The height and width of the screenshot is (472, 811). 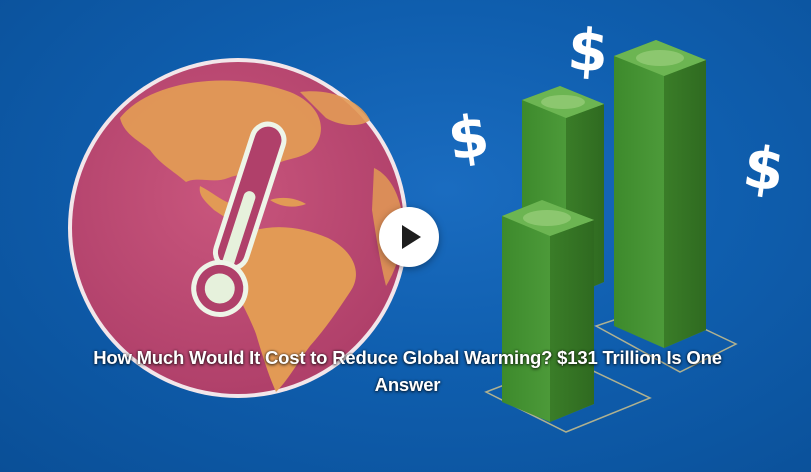 What do you see at coordinates (660, 194) in the screenshot?
I see `money-stack-tall` at bounding box center [660, 194].